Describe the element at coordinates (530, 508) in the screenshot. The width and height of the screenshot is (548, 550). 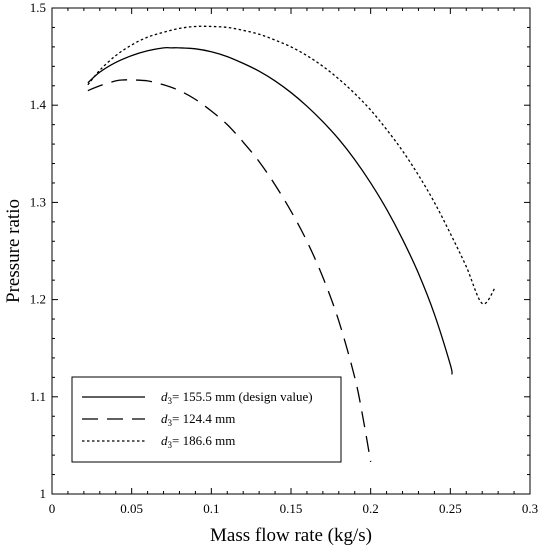
I see `x-tick-label-6: 0.3` at that location.